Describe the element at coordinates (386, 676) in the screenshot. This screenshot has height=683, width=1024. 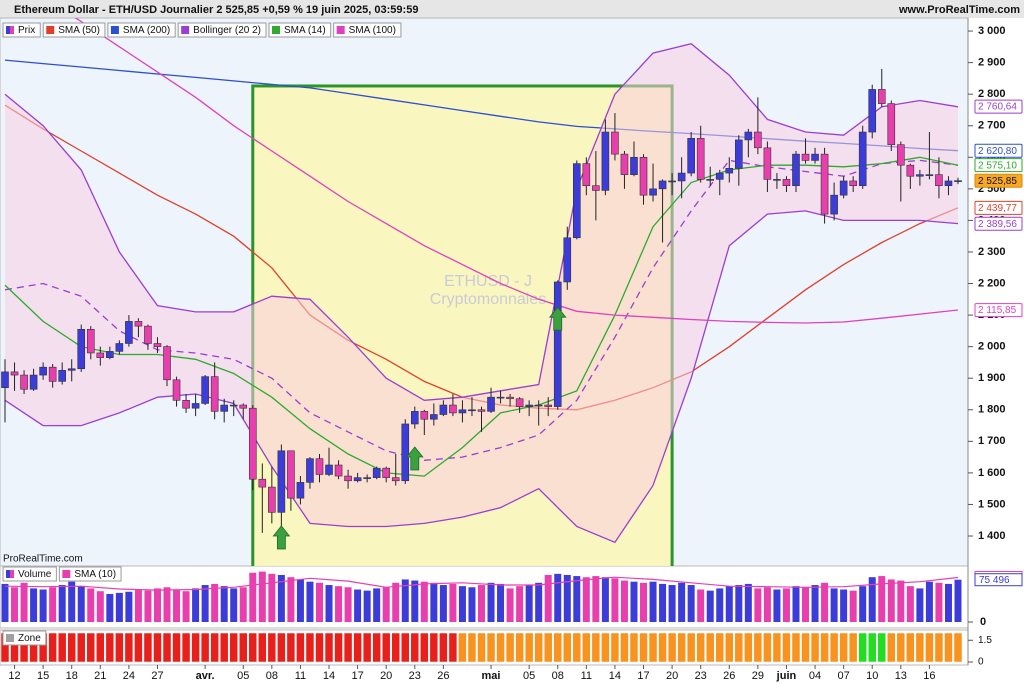
I see `x-tick-label: 20` at that location.